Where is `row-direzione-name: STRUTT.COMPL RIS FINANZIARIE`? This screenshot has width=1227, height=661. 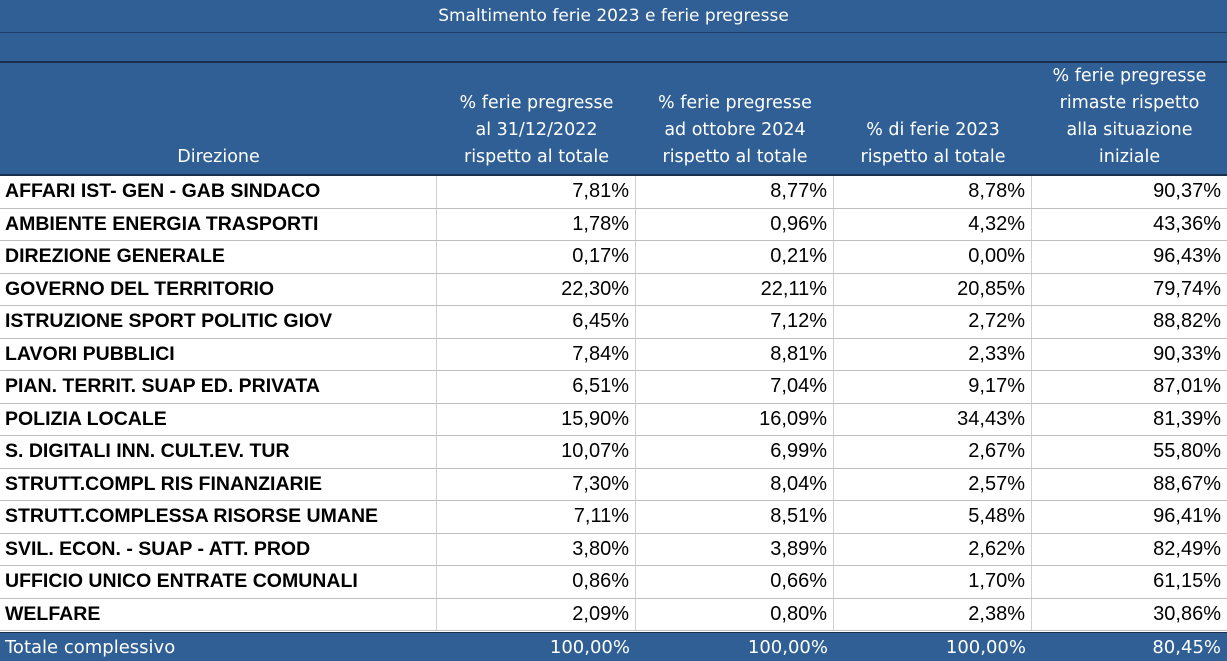 row-direzione-name: STRUTT.COMPL RIS FINANZIARIE is located at coordinates (218, 484).